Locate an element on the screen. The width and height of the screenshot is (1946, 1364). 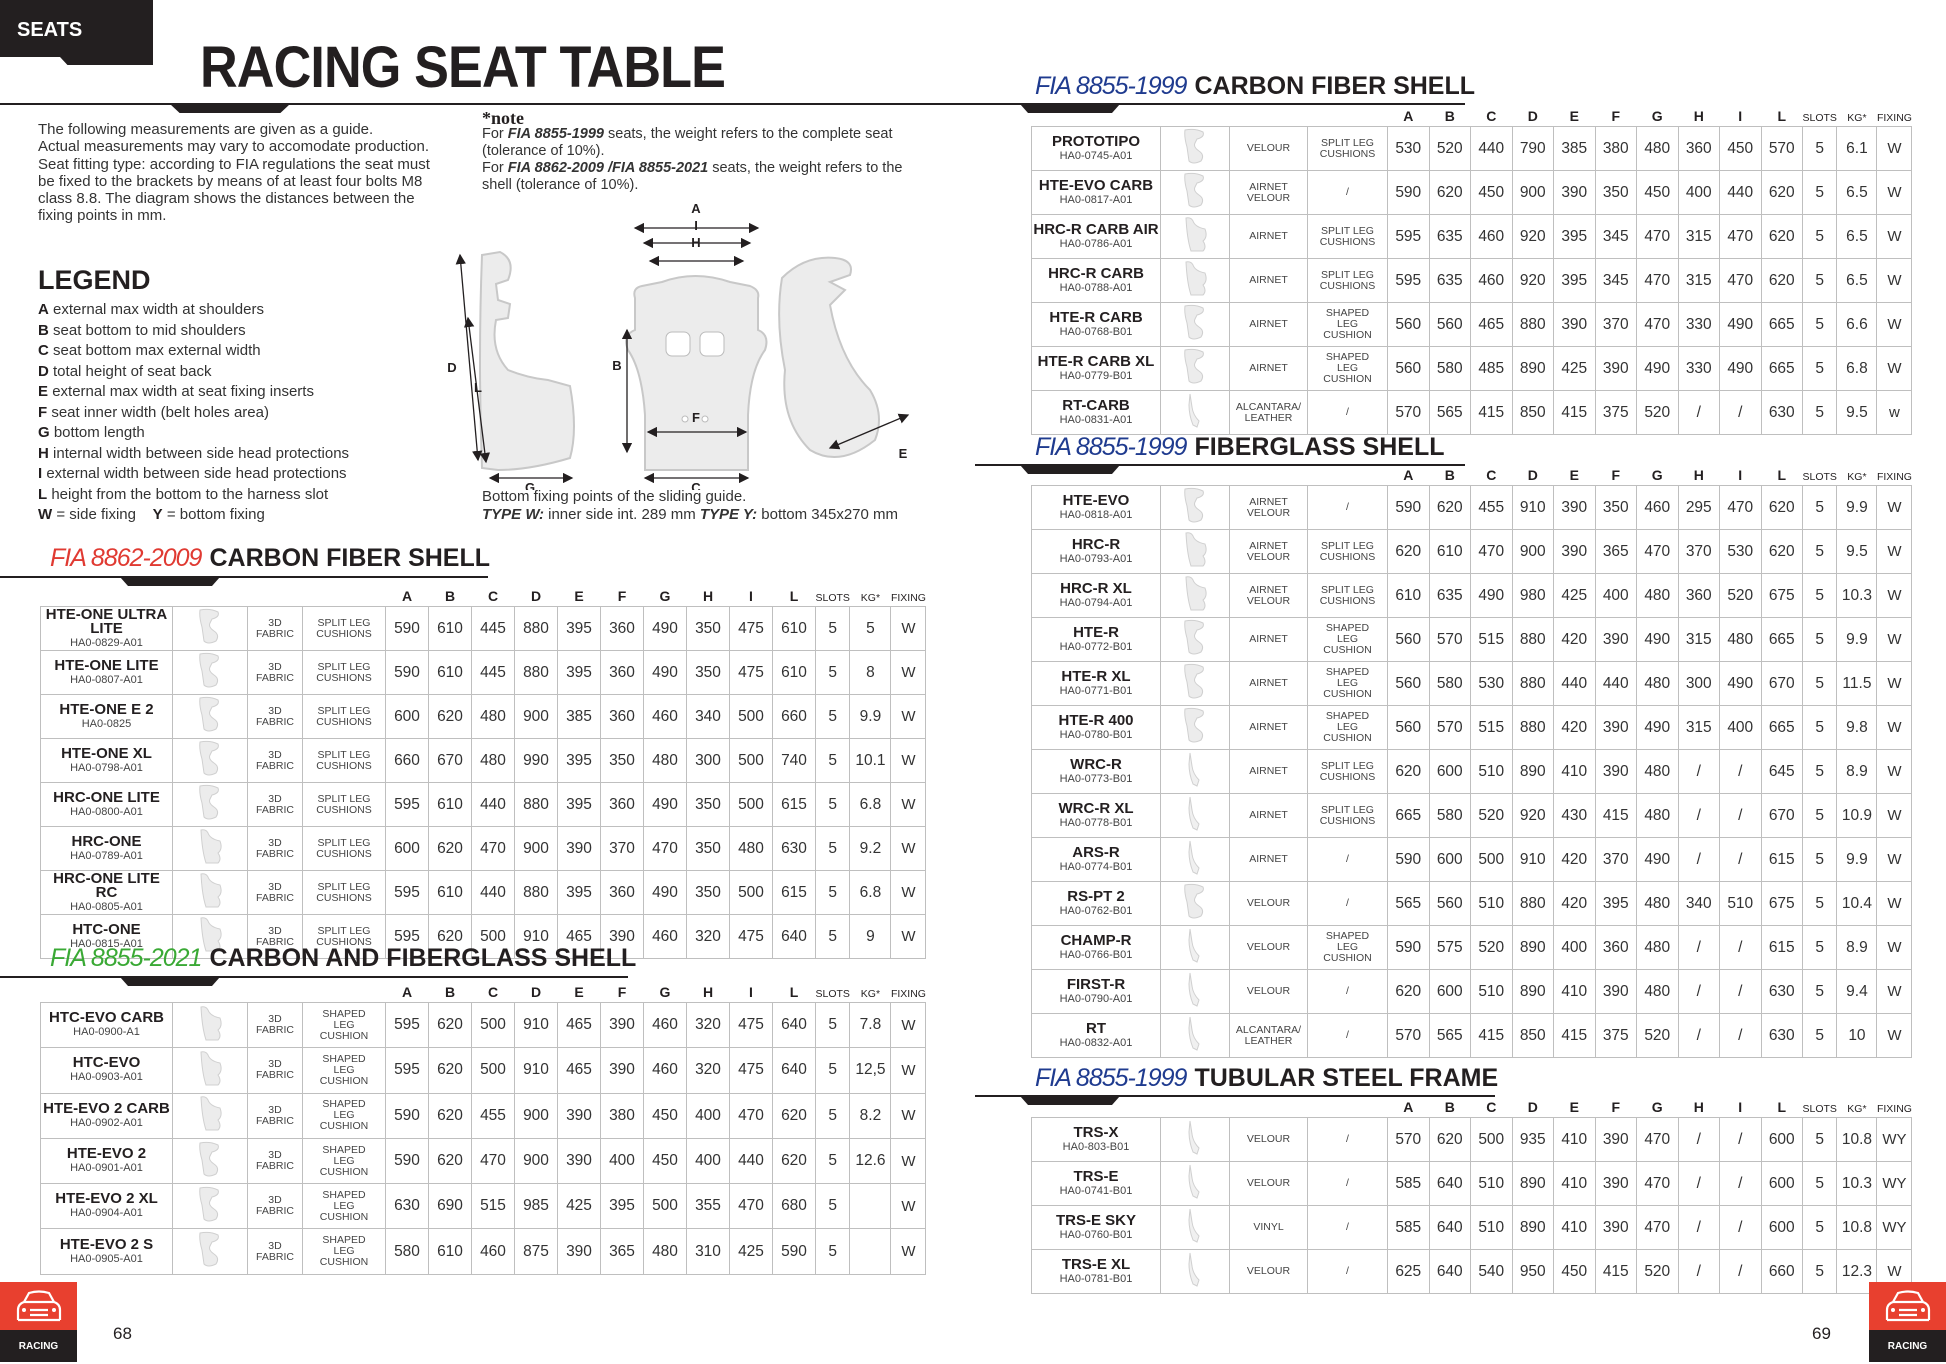
section-title-t8862: FIA 8862-2009 CARBON FIBER SHELL is located at coordinates (270, 558).